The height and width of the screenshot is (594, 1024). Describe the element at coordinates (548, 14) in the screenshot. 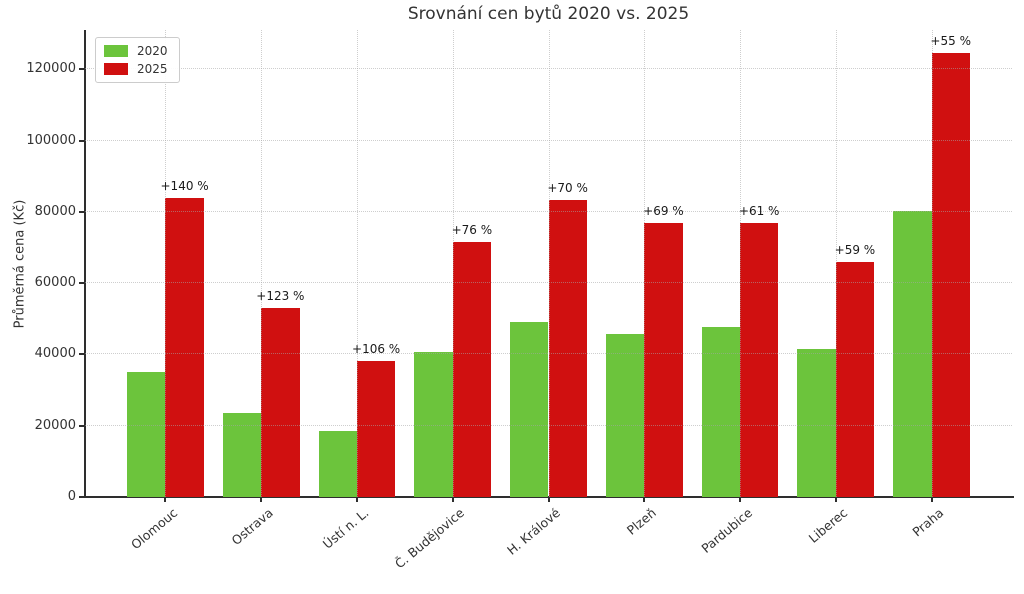

I see `chart-title: Srovnání cen bytů 2020 vs. 2025` at that location.